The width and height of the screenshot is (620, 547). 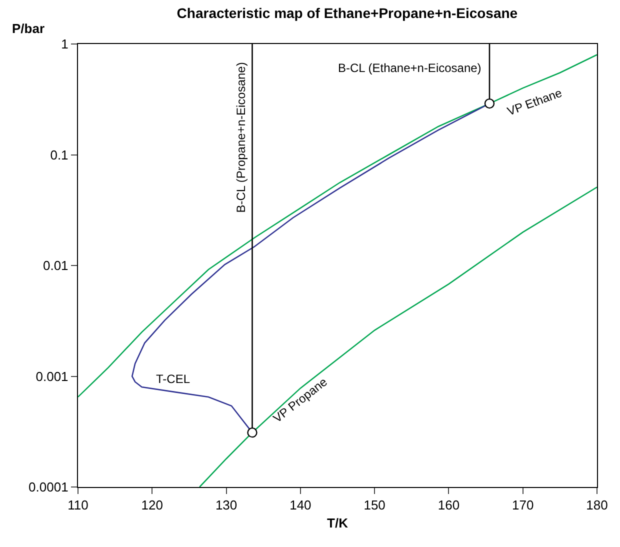 What do you see at coordinates (226, 505) in the screenshot?
I see `x-tick-label: 130` at bounding box center [226, 505].